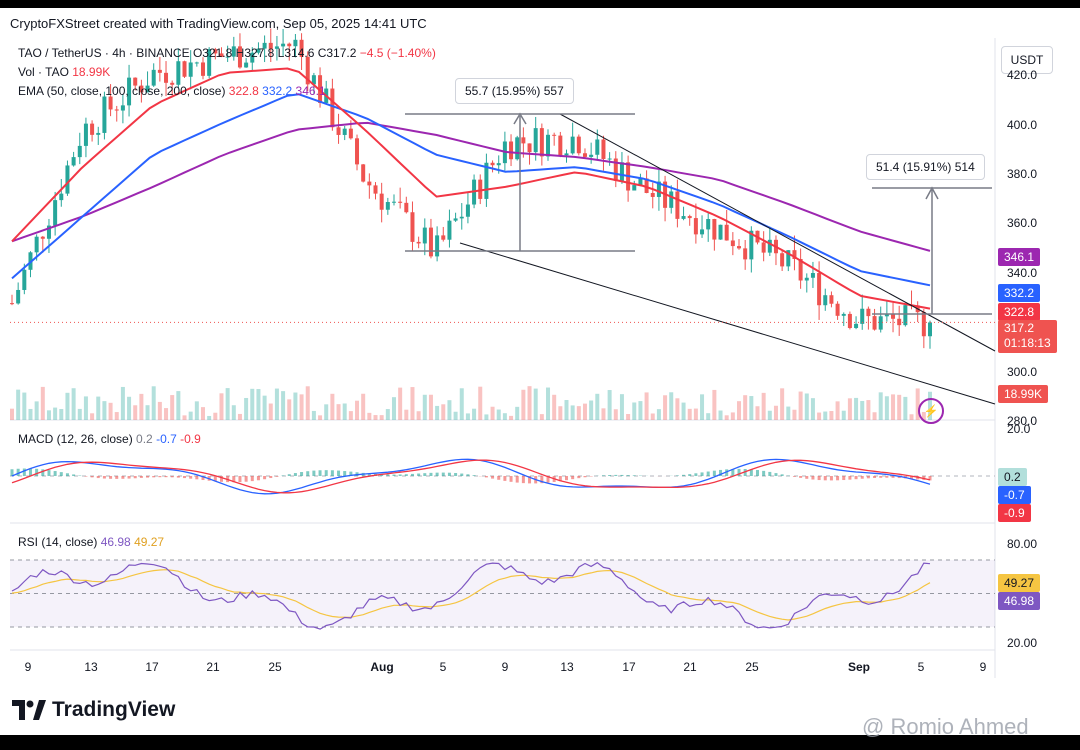 Image resolution: width=1080 pixels, height=750 pixels. I want to click on ema200-badge: 346.1, so click(1019, 257).